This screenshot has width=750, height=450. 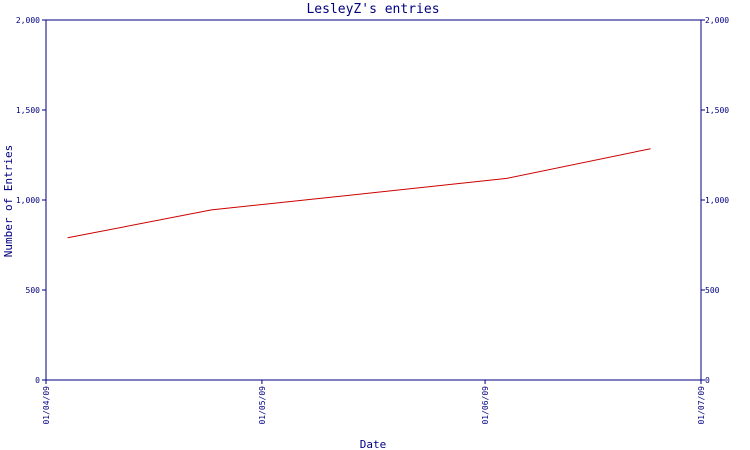 What do you see at coordinates (46, 405) in the screenshot?
I see `x-tick-label: 01/04/09` at bounding box center [46, 405].